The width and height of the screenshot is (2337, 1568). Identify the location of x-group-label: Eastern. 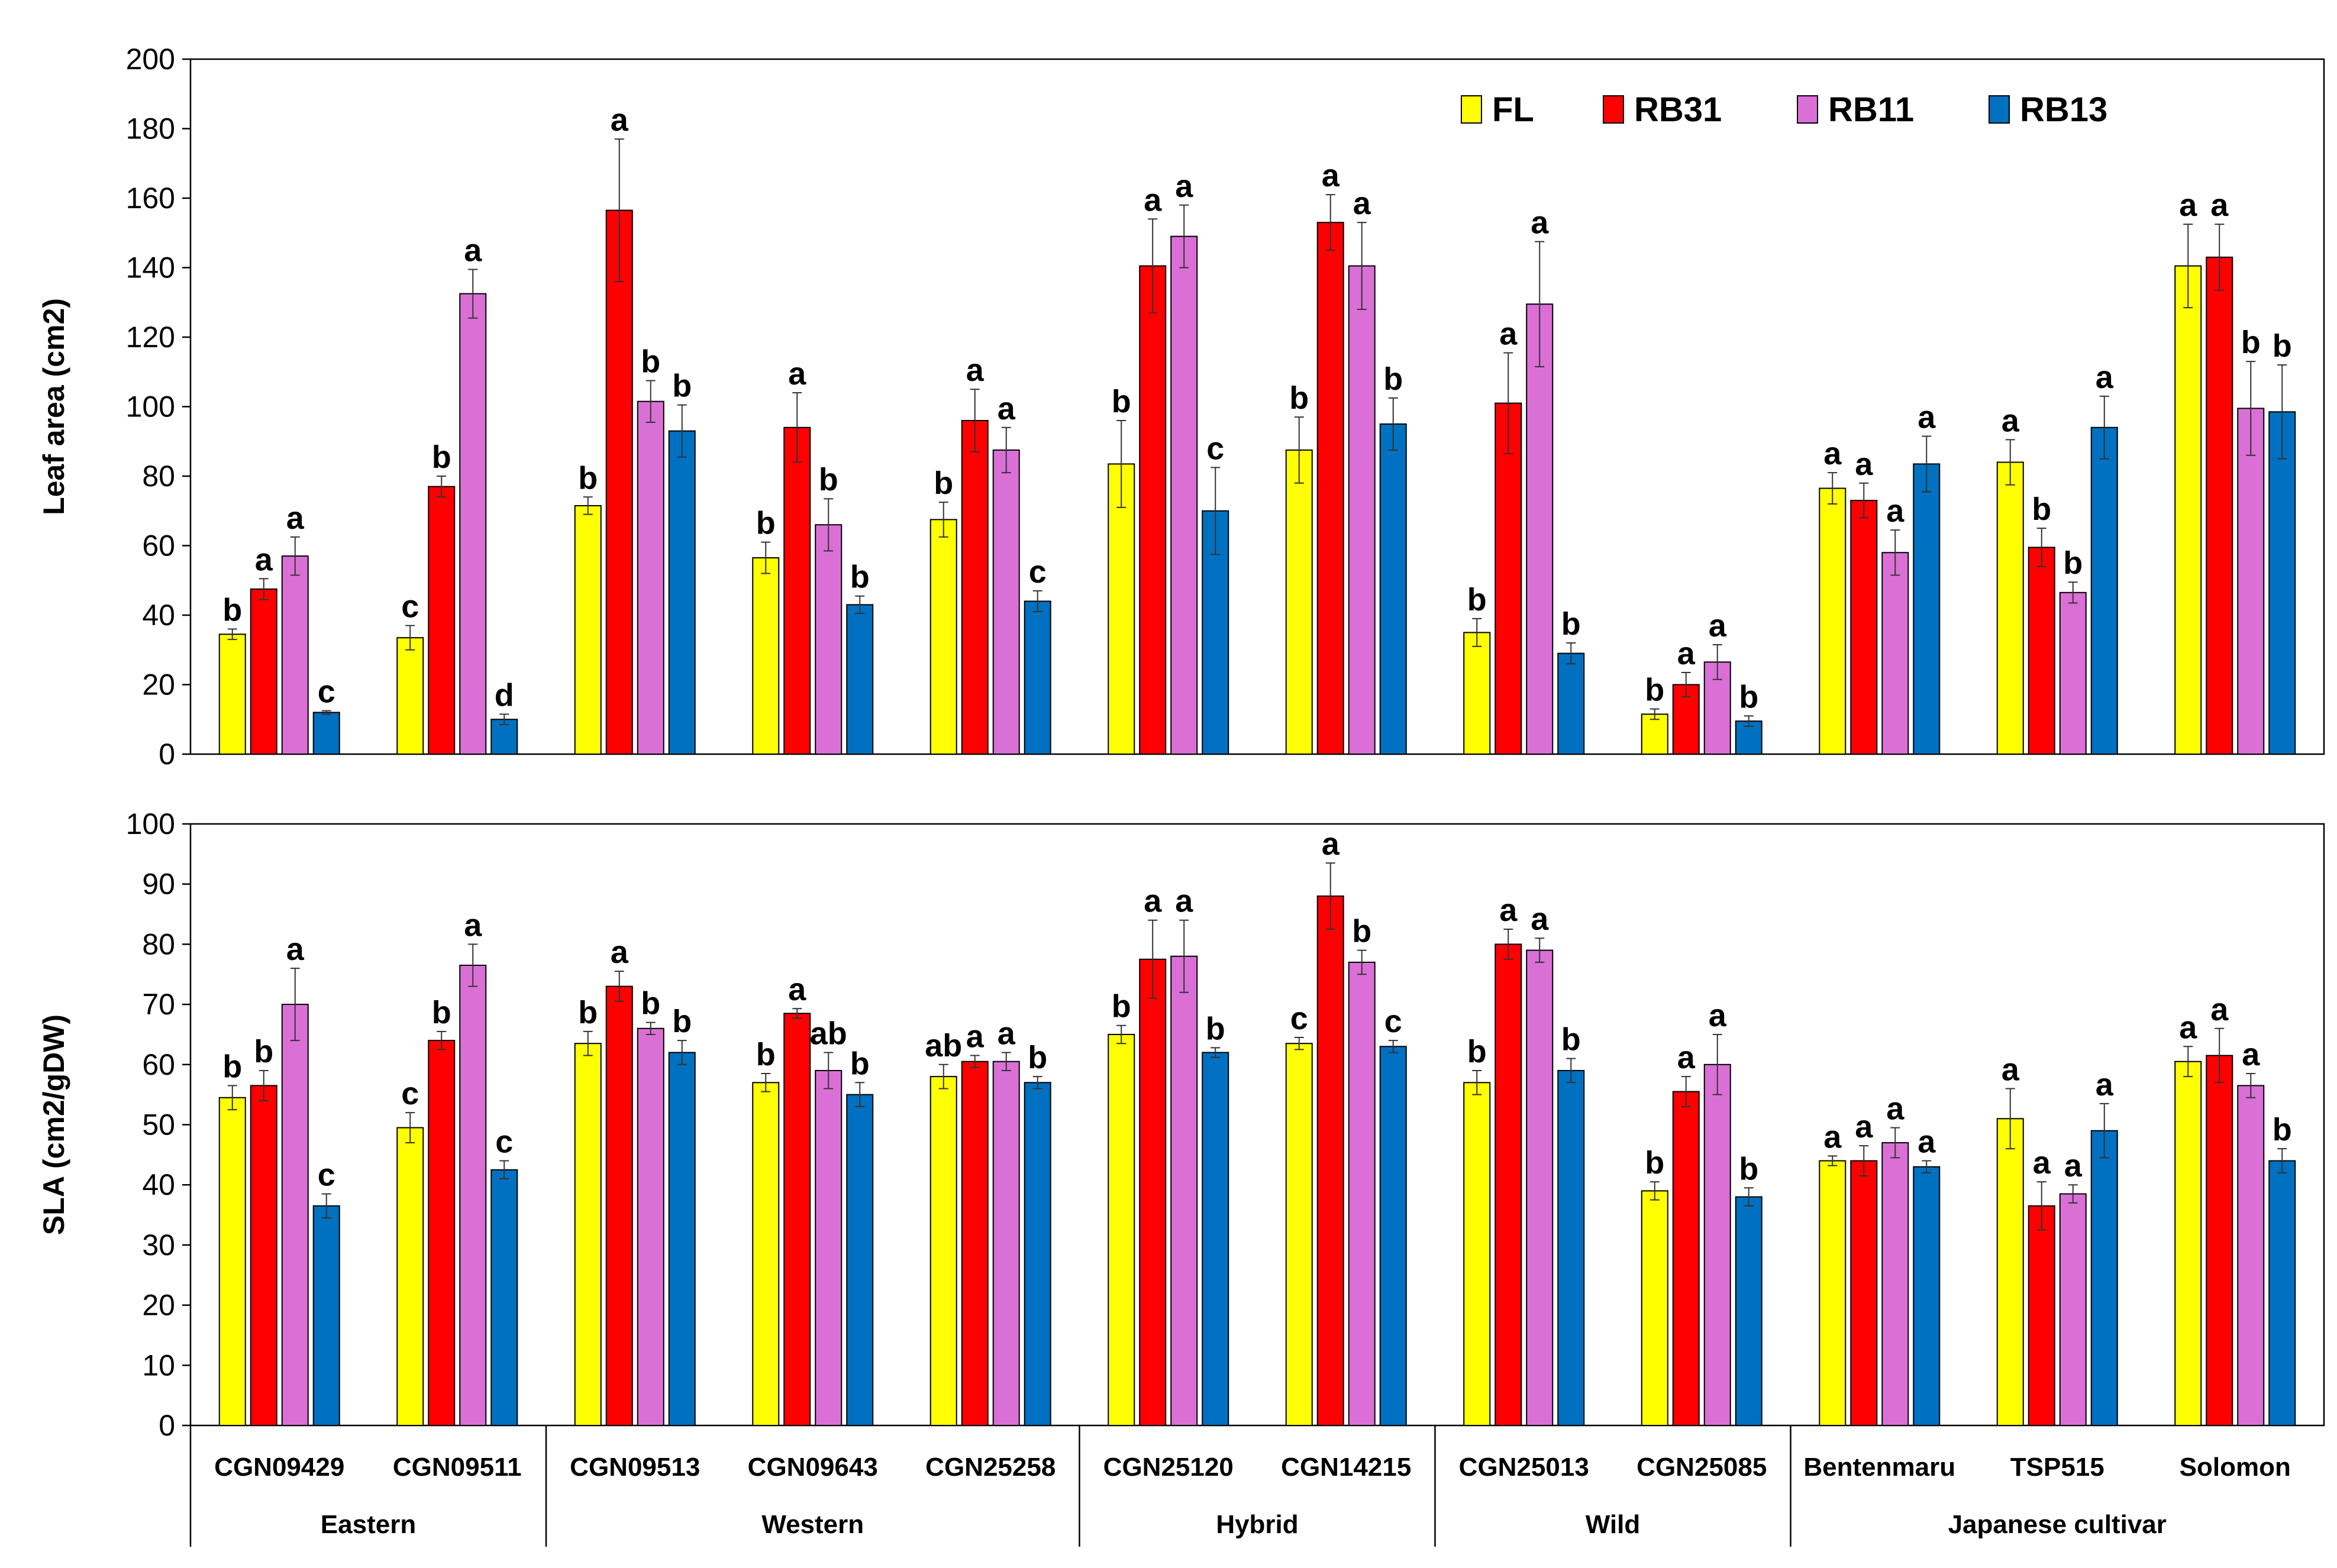
(368, 1524).